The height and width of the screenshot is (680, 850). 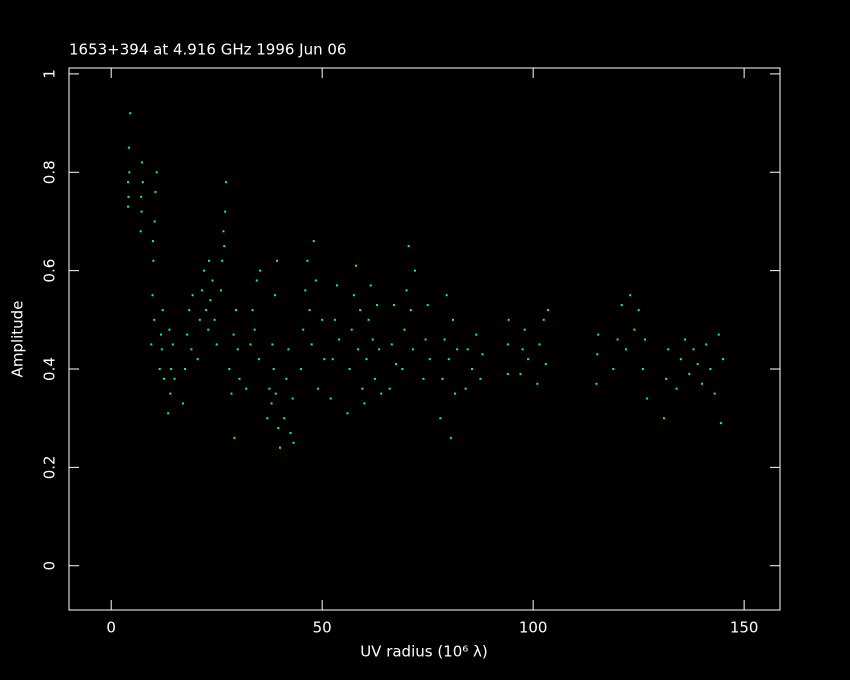 I want to click on y-tick-label: 0.2, so click(x=50, y=467).